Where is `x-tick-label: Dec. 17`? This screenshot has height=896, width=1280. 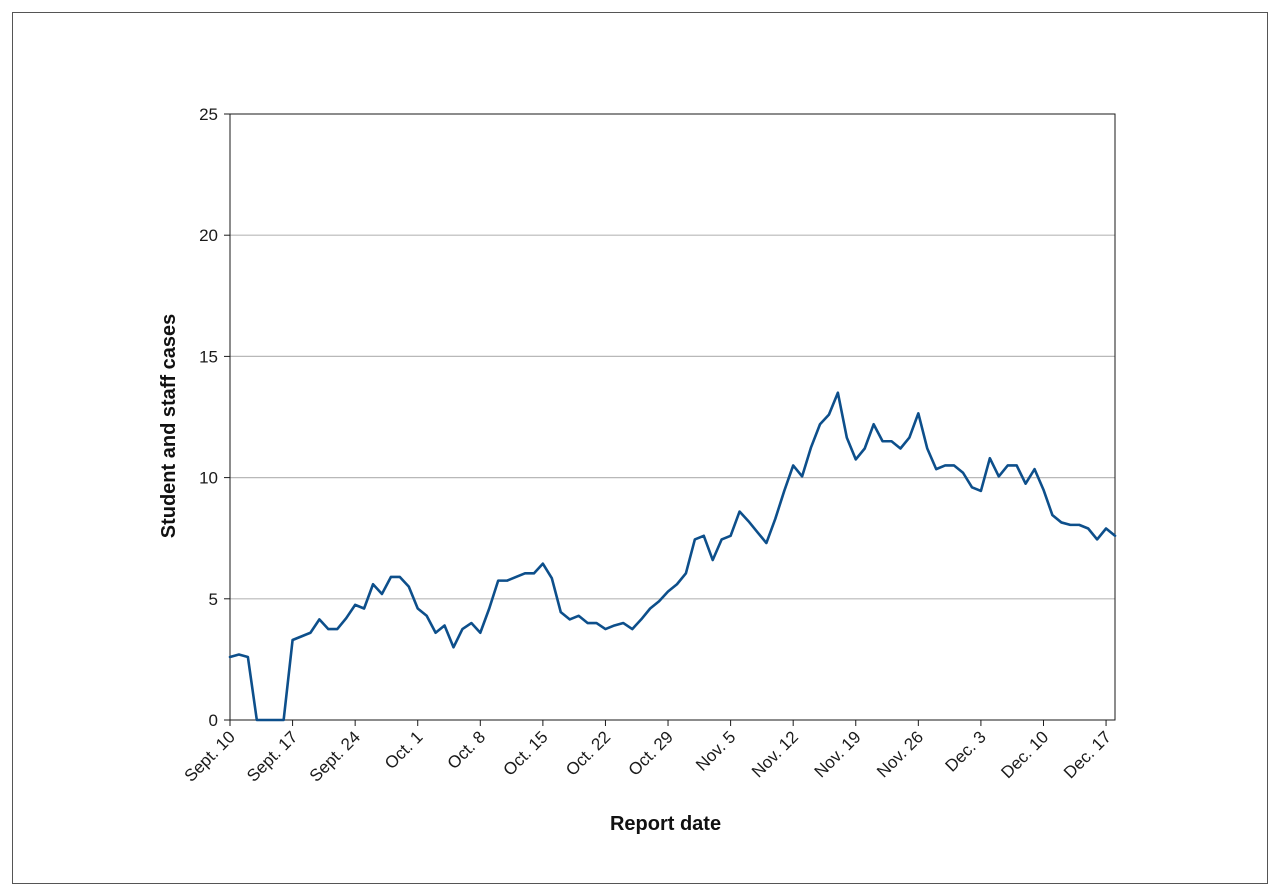
x-tick-label: Dec. 17 is located at coordinates (1087, 754).